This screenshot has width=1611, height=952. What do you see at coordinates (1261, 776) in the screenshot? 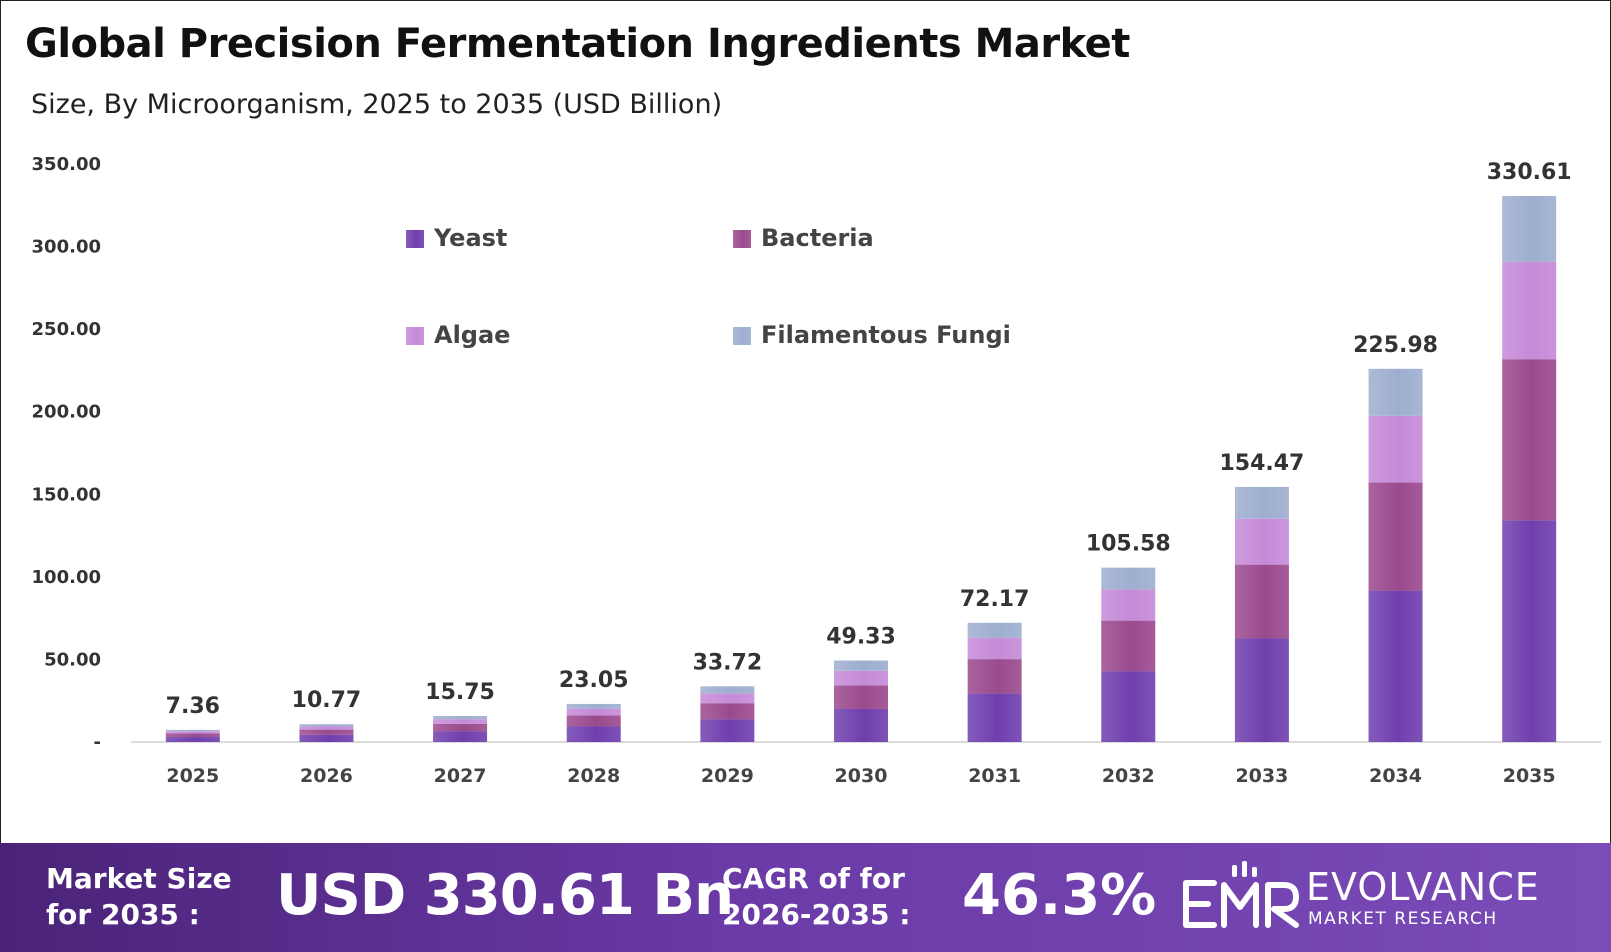
I see `x-tick-label-2033: 2033` at bounding box center [1261, 776].